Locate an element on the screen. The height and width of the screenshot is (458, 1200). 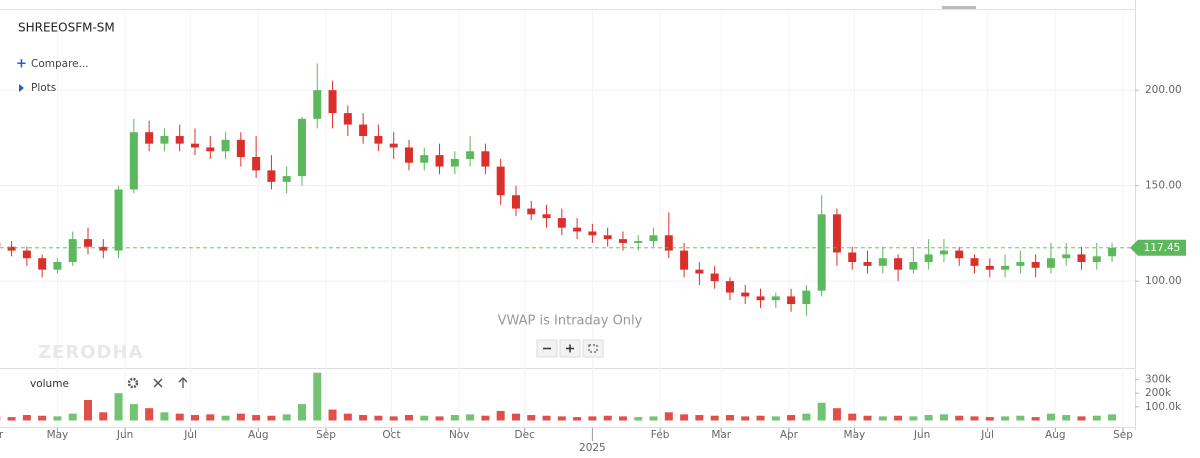
watermark: ZERODHA is located at coordinates (90, 352).